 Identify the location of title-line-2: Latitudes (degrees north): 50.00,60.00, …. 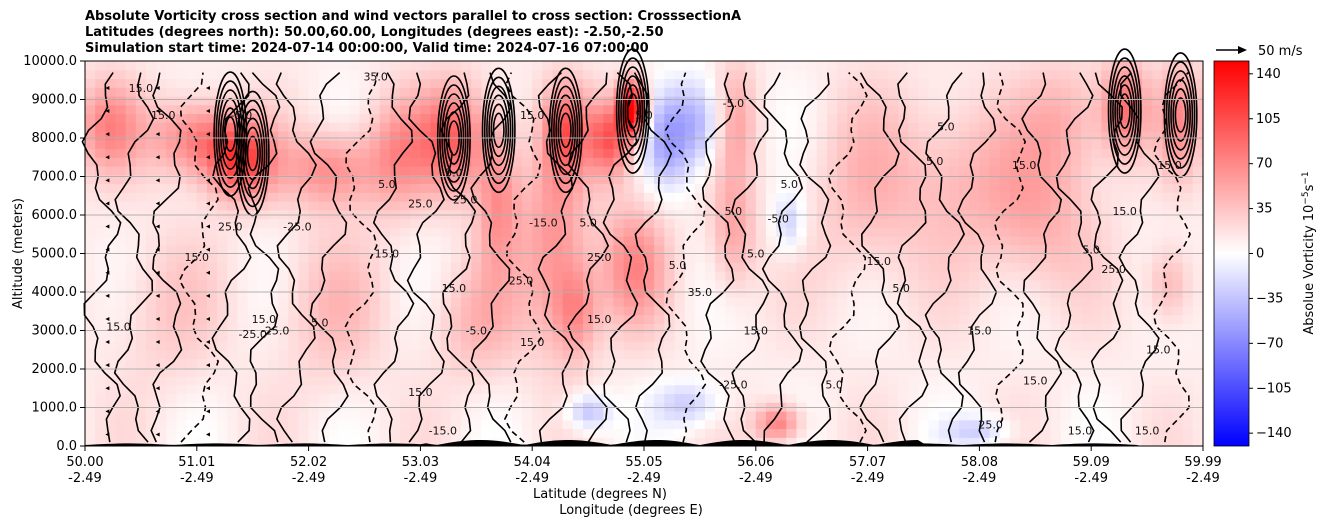
(374, 32).